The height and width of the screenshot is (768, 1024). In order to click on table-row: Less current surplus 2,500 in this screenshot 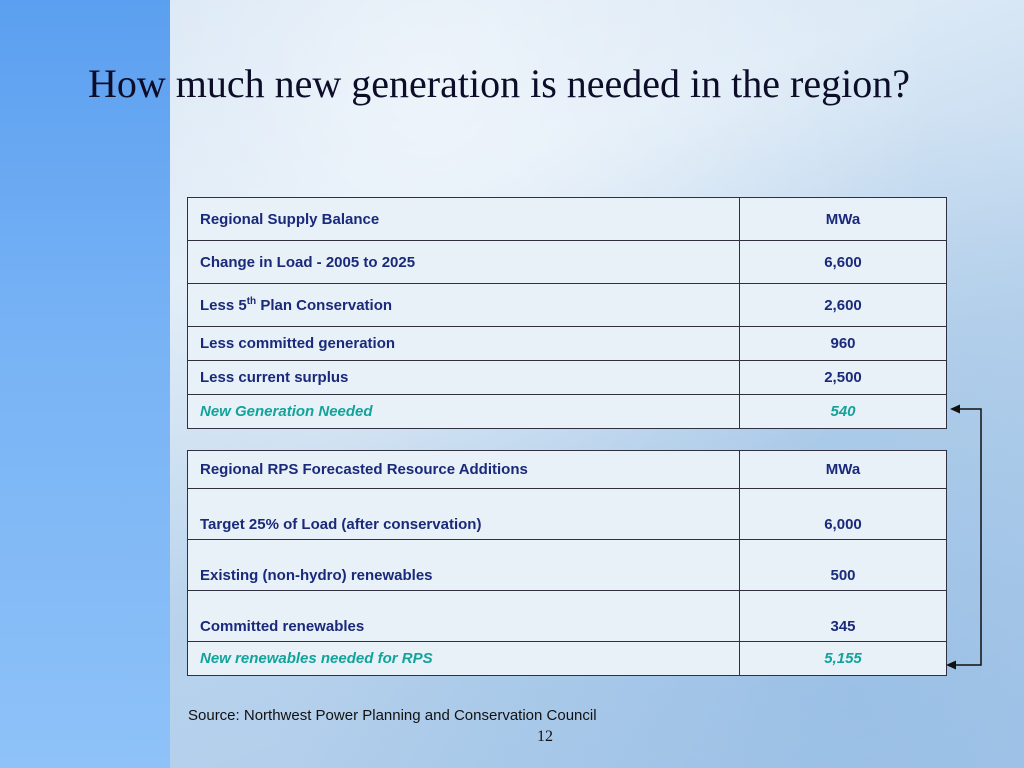, I will do `click(567, 377)`.